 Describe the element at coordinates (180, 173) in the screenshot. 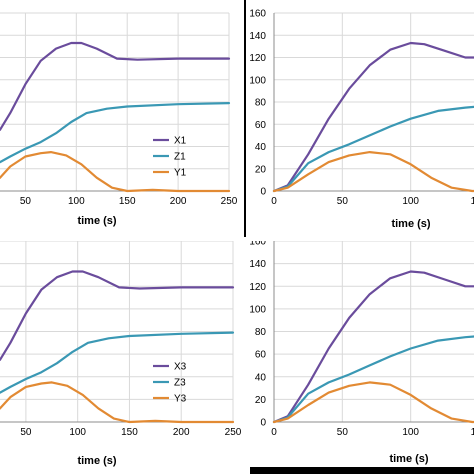

I see `legend-label-y1: Y1` at that location.